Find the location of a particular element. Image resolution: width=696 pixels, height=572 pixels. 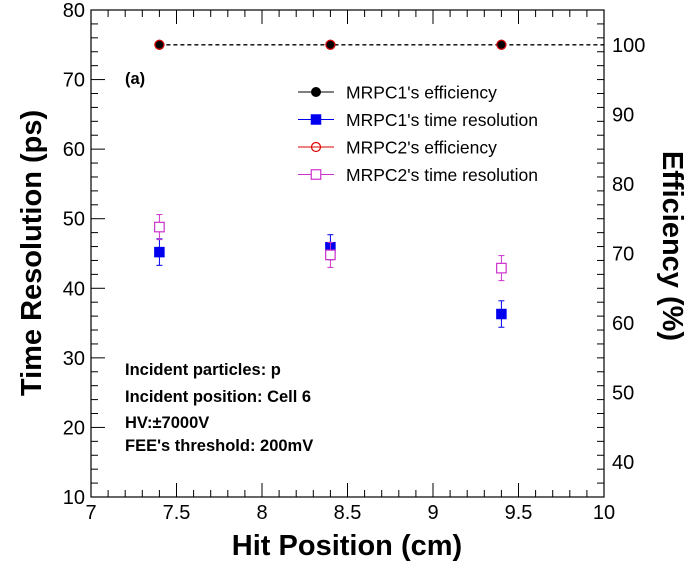

legend-1-marker is located at coordinates (316, 92).